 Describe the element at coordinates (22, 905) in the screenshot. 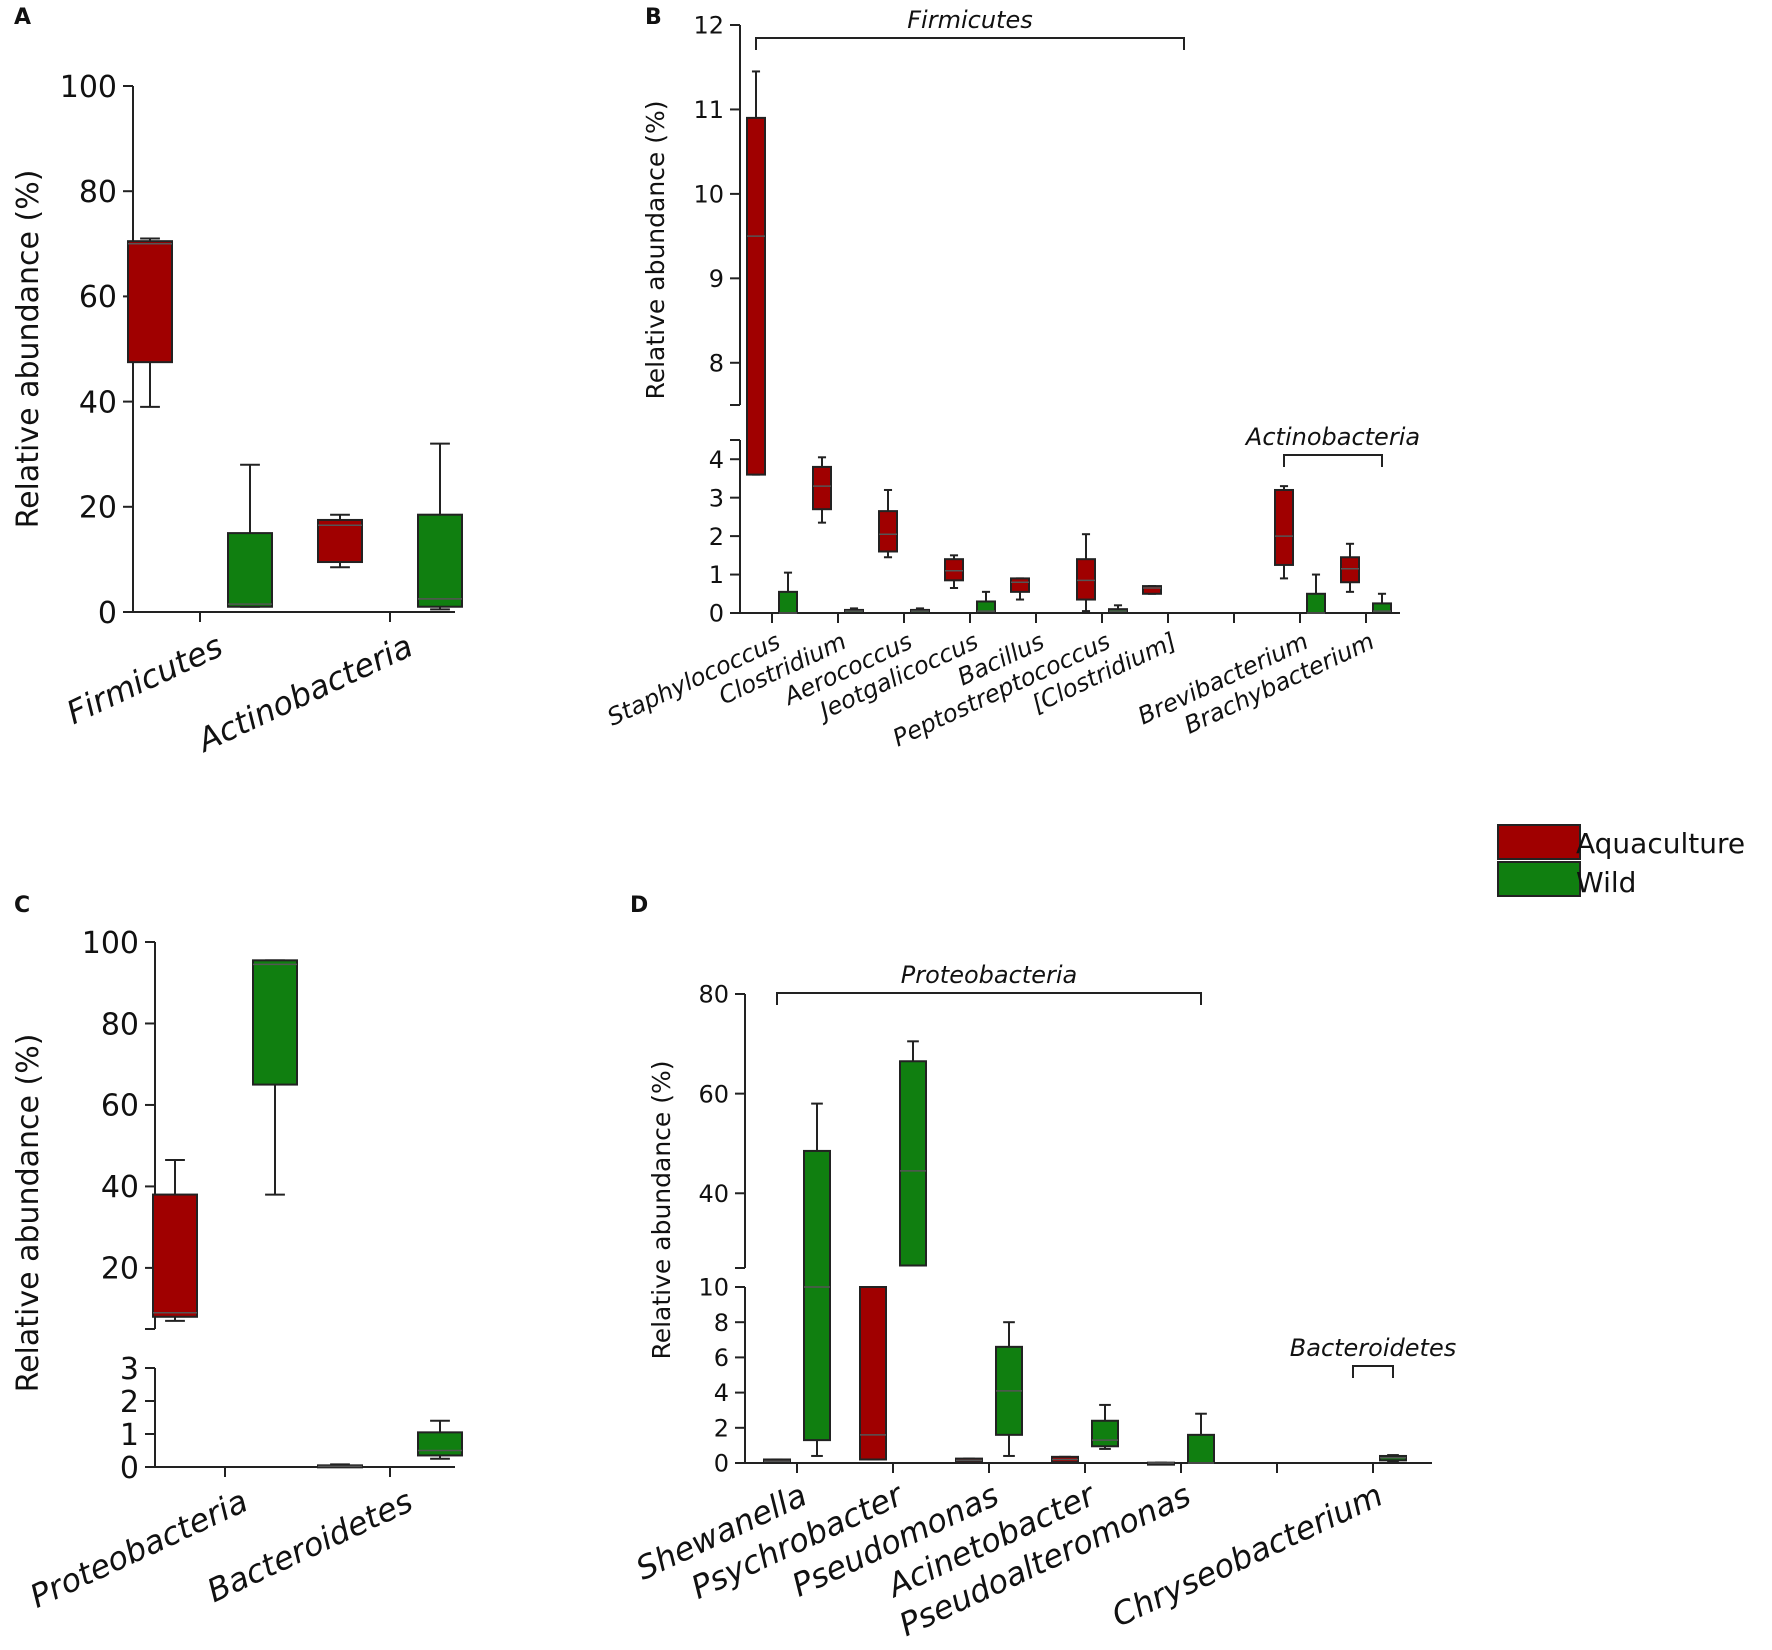

I see `panel-label-c: C` at that location.